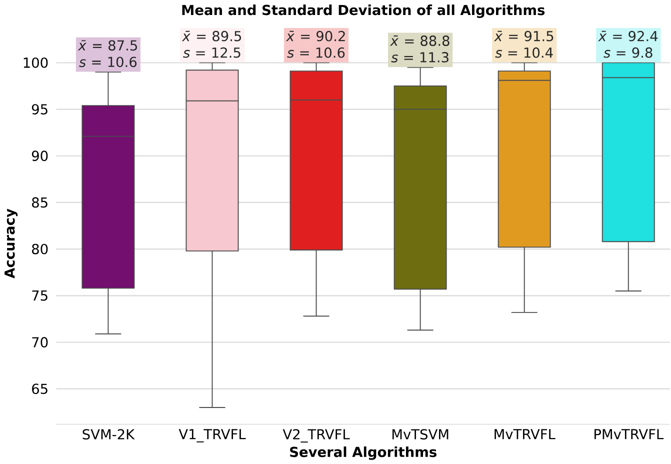  I want to click on y-axis-title: Accuracy, so click(11, 243).